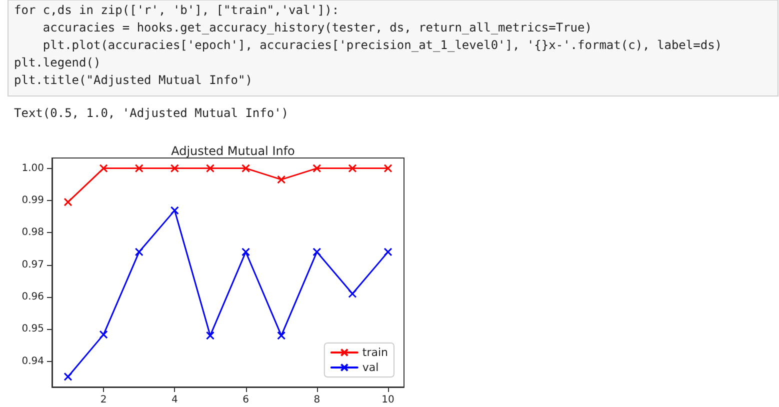 The height and width of the screenshot is (407, 779). What do you see at coordinates (133, 80) in the screenshot?
I see `text: plt.title("Adjusted Mutual Info")` at bounding box center [133, 80].